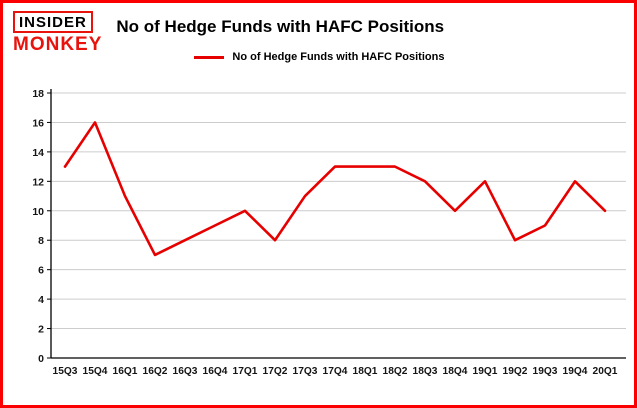 The width and height of the screenshot is (637, 408). I want to click on page-title: No of Hedge Funds with HAFC Positions, so click(280, 26).